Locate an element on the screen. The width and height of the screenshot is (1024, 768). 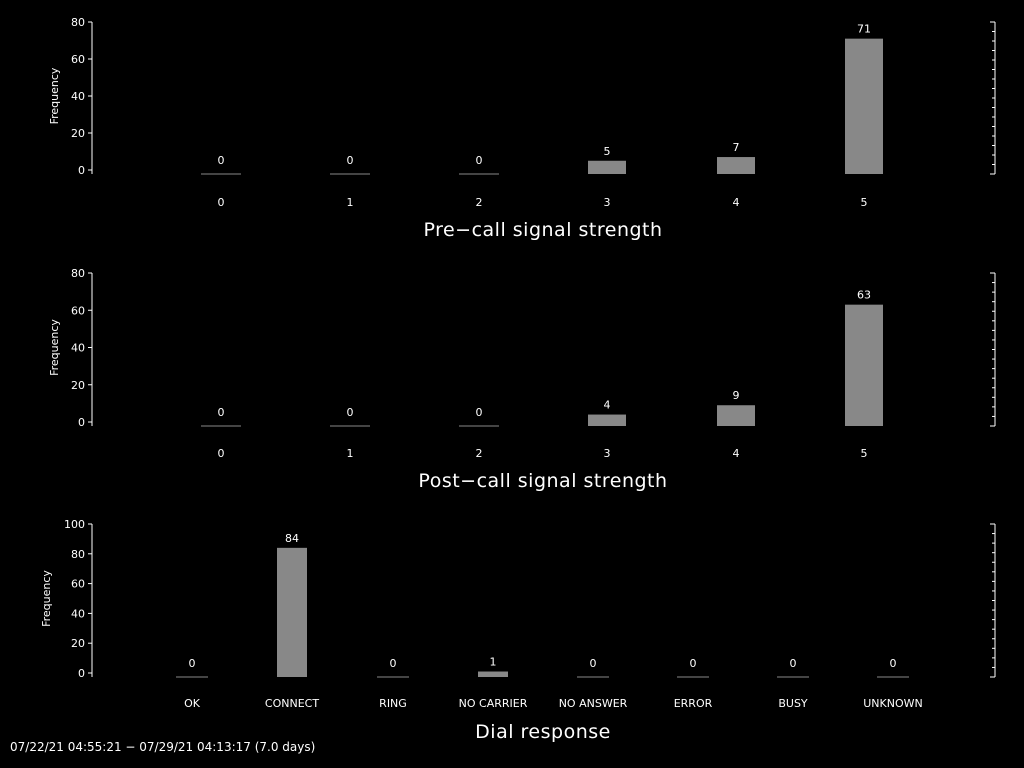
chart-3-x-axis-label: Dial response is located at coordinates (543, 732).